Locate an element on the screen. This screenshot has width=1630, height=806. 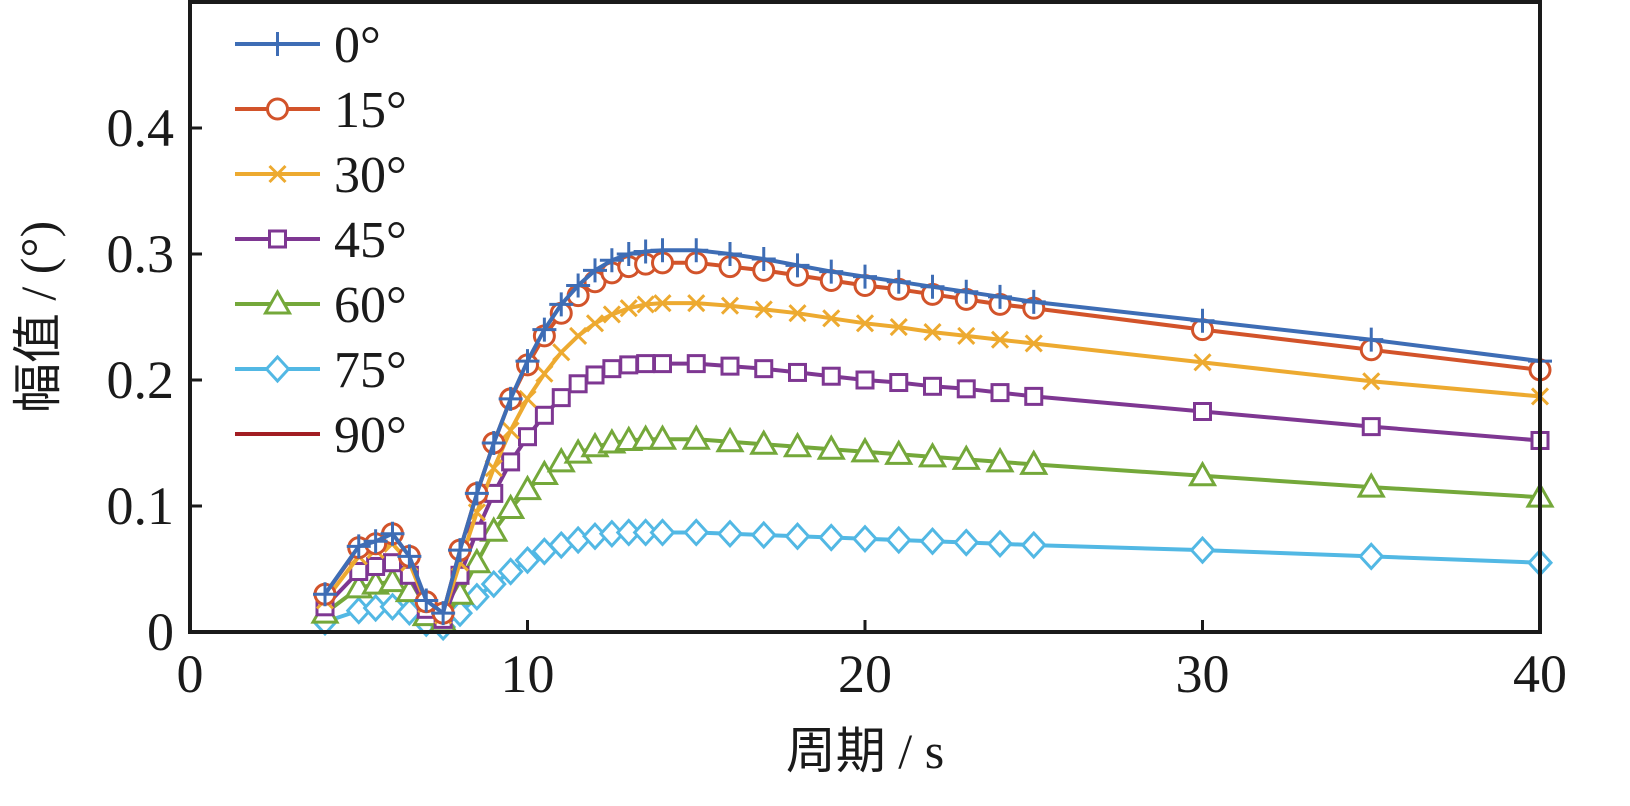
legend-item-45: 45° is located at coordinates (321, 240).